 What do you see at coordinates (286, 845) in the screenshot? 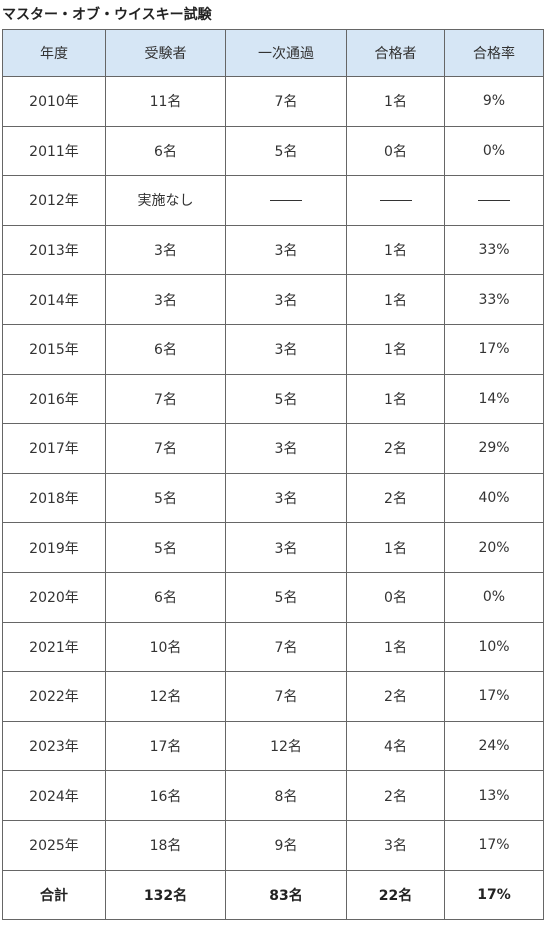
I see `cell-first-pass: 9名` at bounding box center [286, 845].